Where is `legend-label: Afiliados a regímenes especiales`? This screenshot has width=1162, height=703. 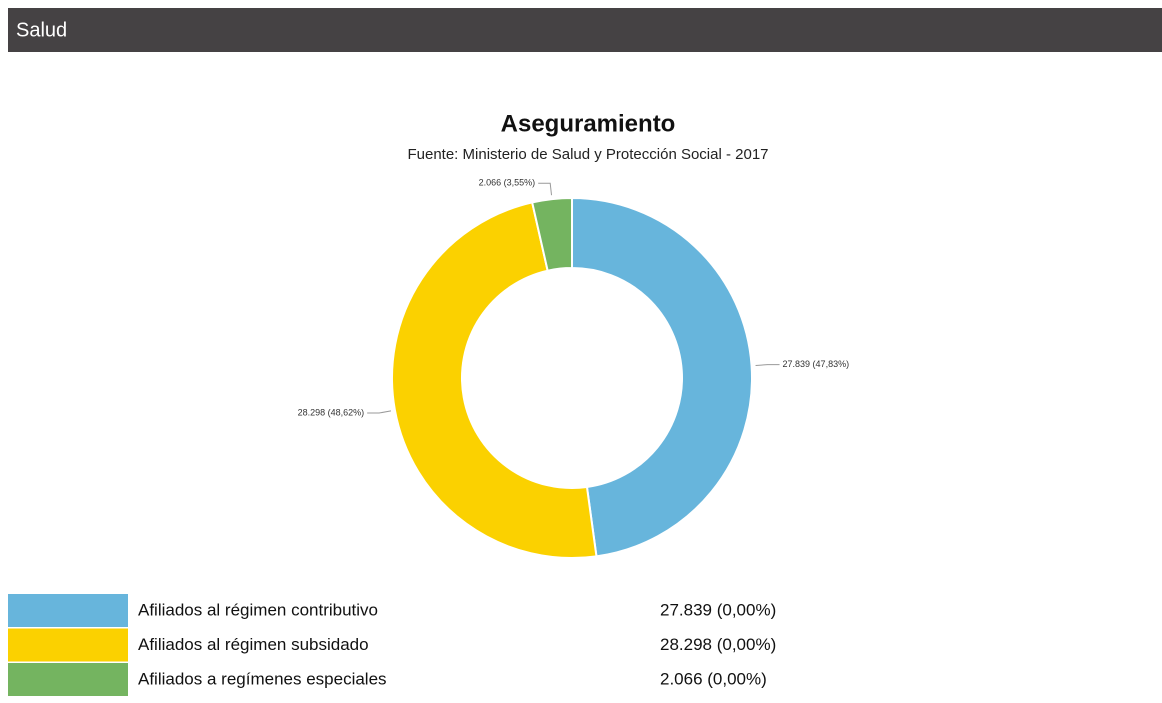
legend-label: Afiliados a regímenes especiales is located at coordinates (262, 678).